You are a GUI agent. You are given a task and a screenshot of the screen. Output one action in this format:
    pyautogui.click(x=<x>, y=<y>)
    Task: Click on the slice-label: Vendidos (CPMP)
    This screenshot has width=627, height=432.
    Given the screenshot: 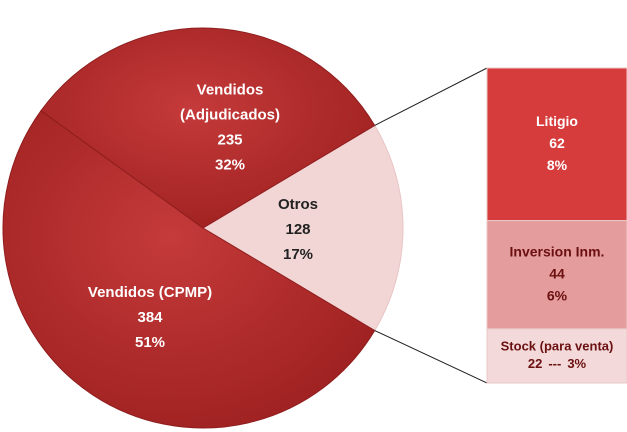 What is the action you would take?
    pyautogui.click(x=150, y=292)
    